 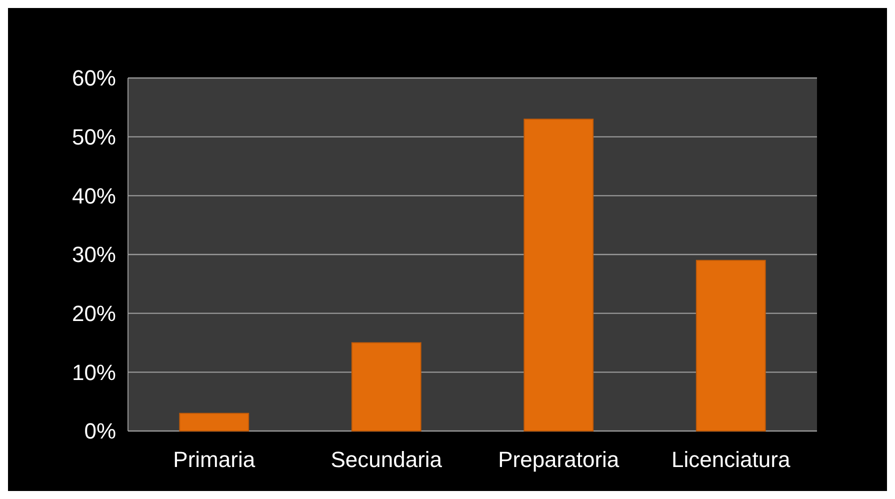 I want to click on y-tick-label: 20%, so click(x=94, y=313).